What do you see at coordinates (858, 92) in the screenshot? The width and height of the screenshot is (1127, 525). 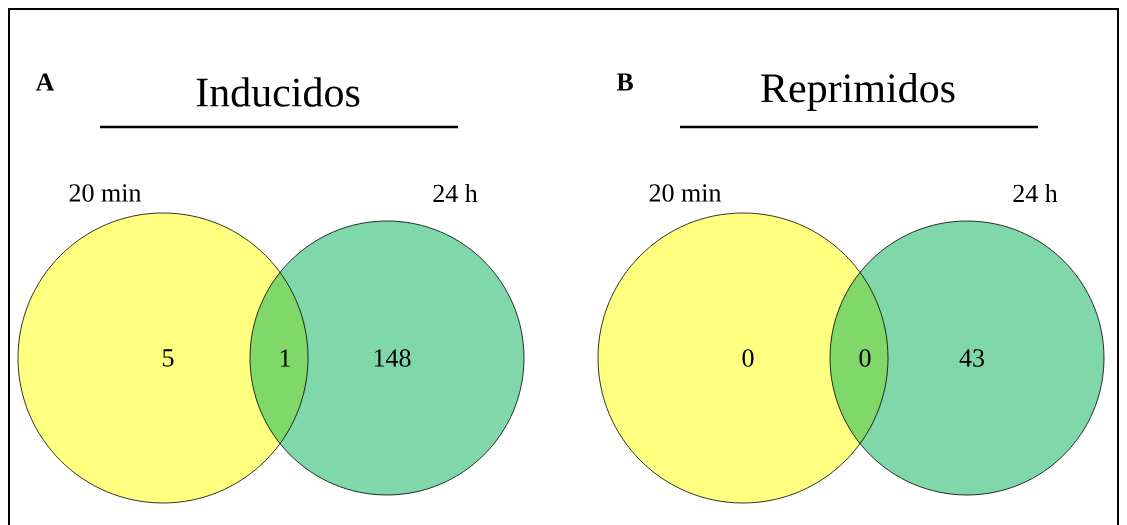 I see `text: Reprimidos` at bounding box center [858, 92].